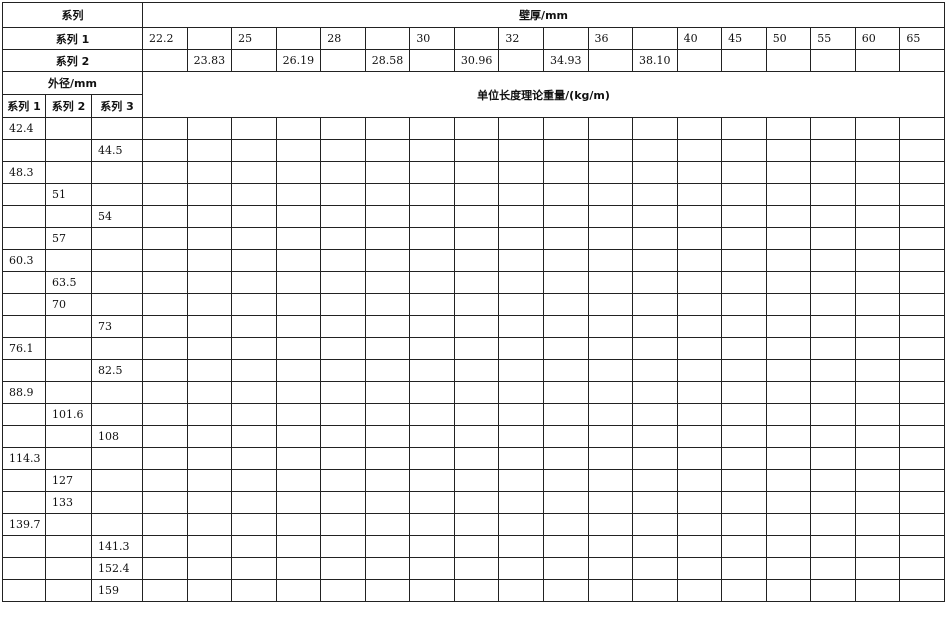 Image resolution: width=947 pixels, height=618 pixels. Describe the element at coordinates (474, 326) in the screenshot. I see `table-row: 73` at that location.